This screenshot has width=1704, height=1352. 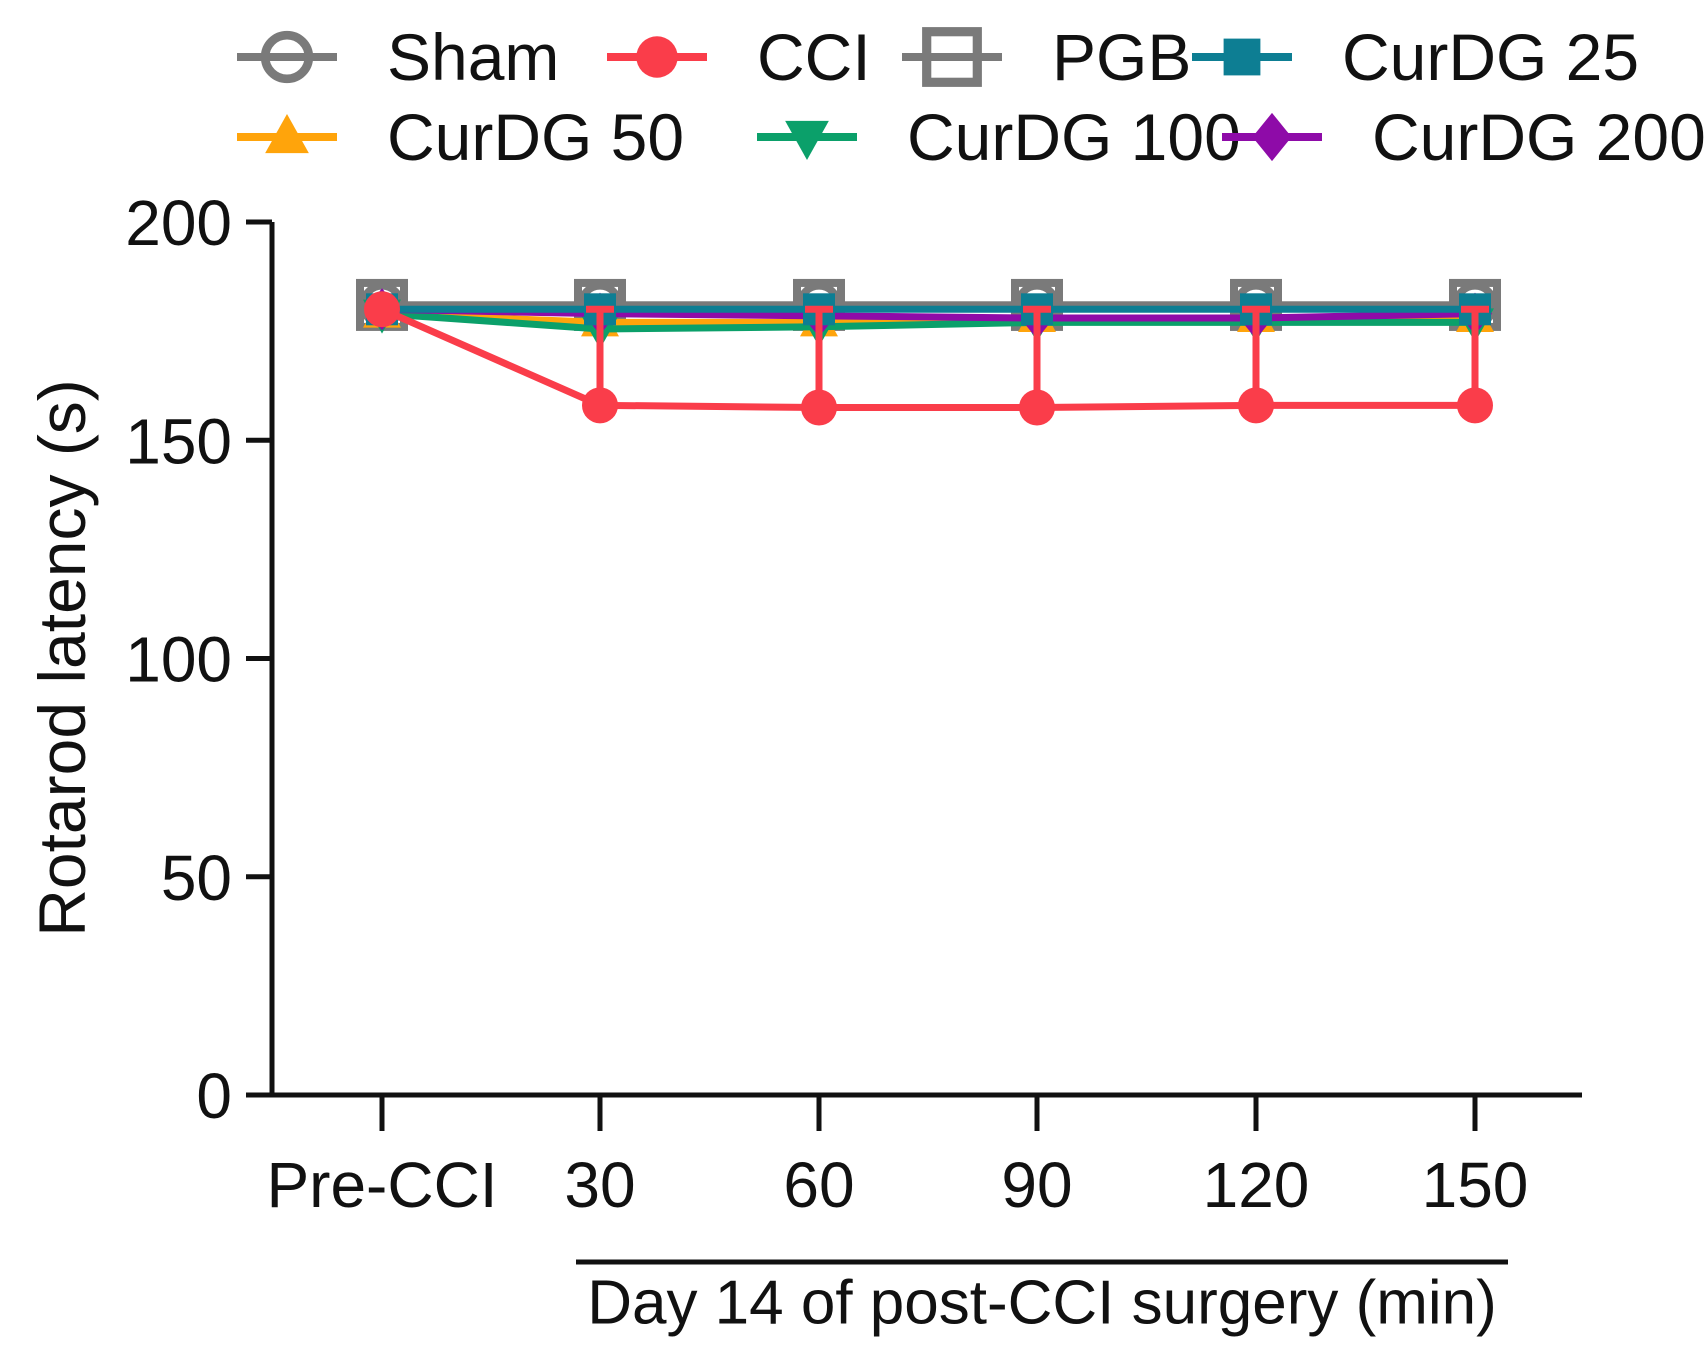 I want to click on x-tick-label: 60, so click(x=818, y=1185).